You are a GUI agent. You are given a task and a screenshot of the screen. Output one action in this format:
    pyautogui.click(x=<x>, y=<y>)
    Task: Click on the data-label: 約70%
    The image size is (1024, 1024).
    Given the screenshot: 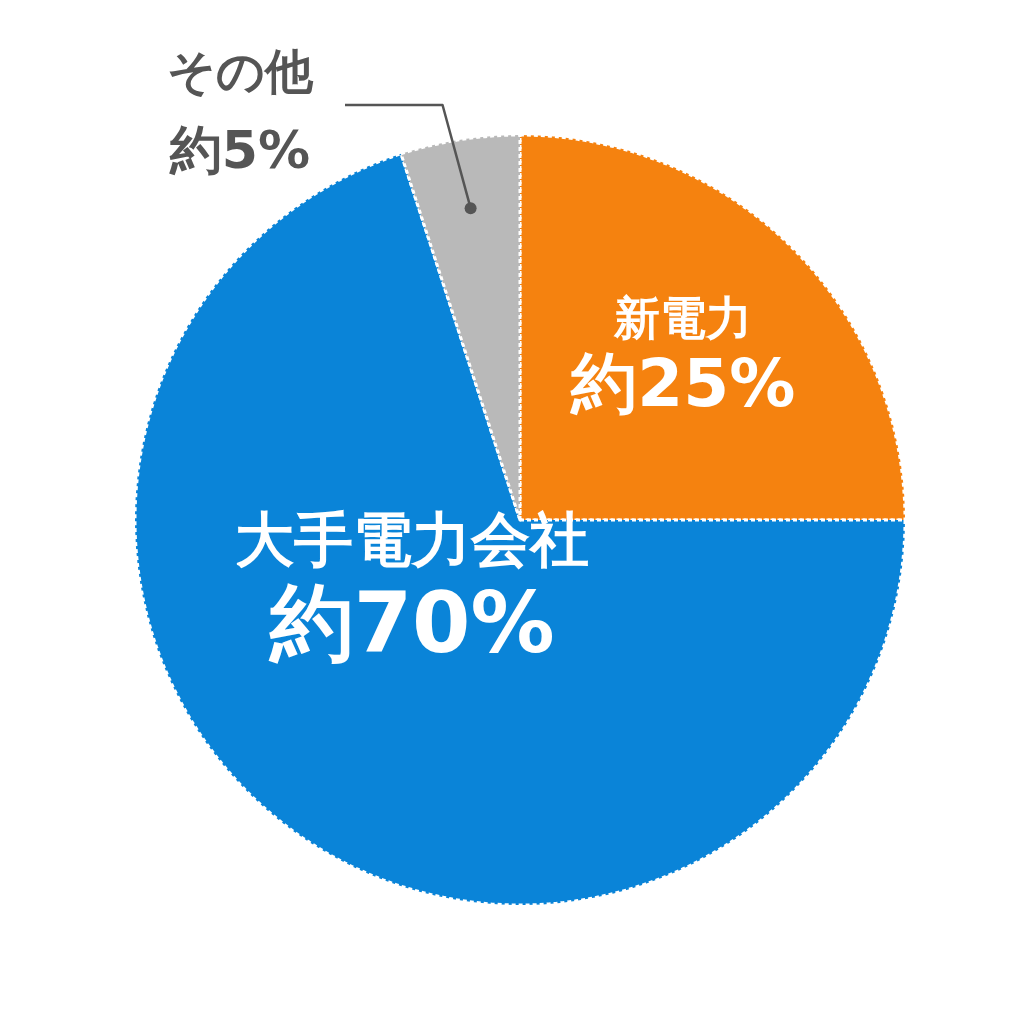 What is the action you would take?
    pyautogui.click(x=411, y=623)
    